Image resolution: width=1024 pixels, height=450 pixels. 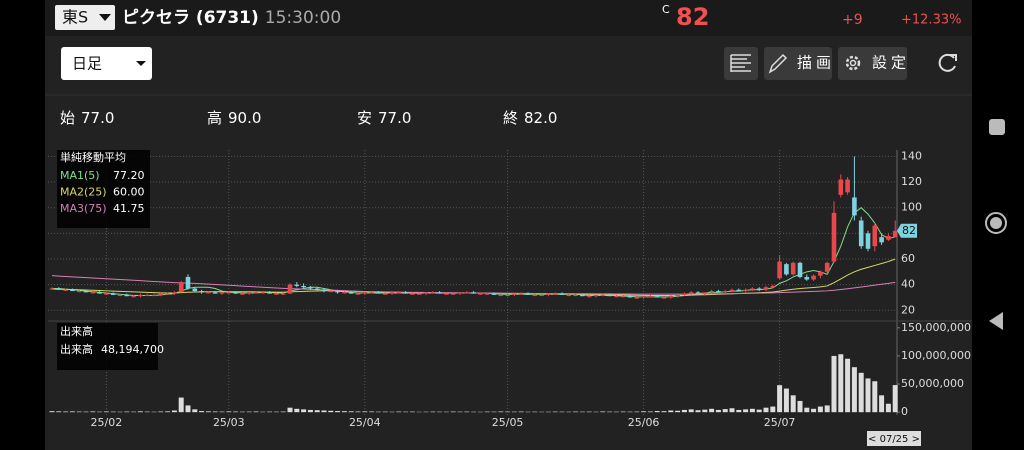 I want to click on x-tick-label: 25/07, so click(x=780, y=422).